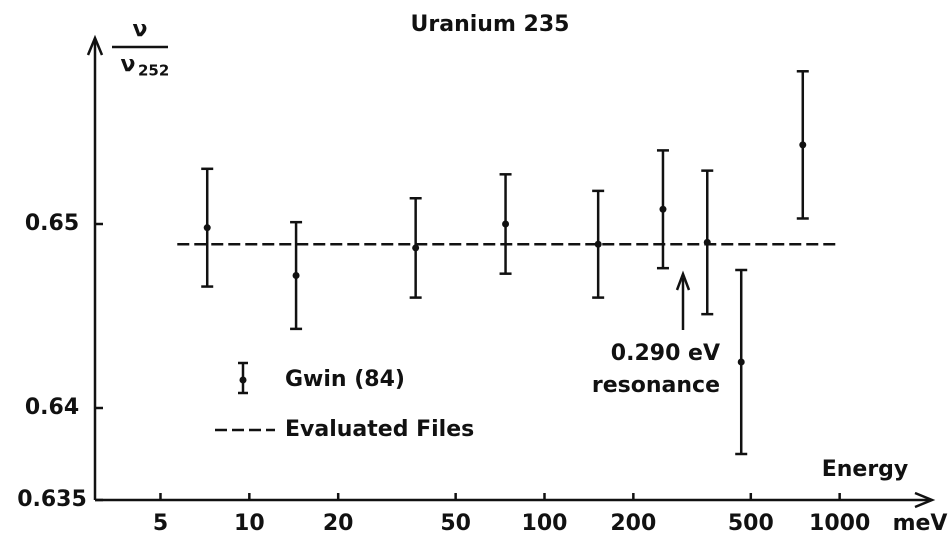 The height and width of the screenshot is (542, 952). Describe the element at coordinates (95, 45) in the screenshot. I see `y-axis-arrow` at that location.